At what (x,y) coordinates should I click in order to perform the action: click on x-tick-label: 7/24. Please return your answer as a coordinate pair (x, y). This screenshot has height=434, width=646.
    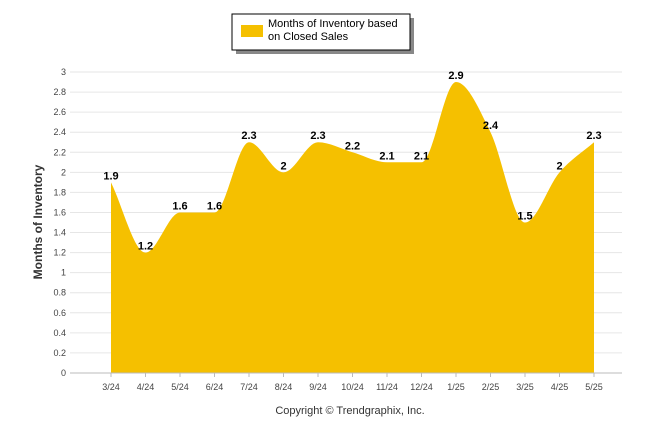
    Looking at the image, I should click on (249, 387).